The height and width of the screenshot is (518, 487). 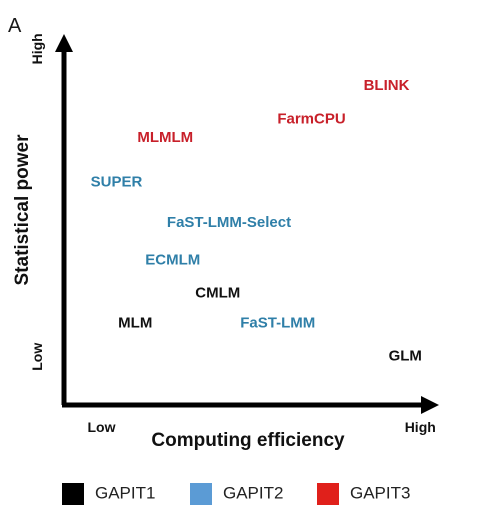 I want to click on legend: GAPIT1 GAPIT2 GAPIT3, so click(x=236, y=494).